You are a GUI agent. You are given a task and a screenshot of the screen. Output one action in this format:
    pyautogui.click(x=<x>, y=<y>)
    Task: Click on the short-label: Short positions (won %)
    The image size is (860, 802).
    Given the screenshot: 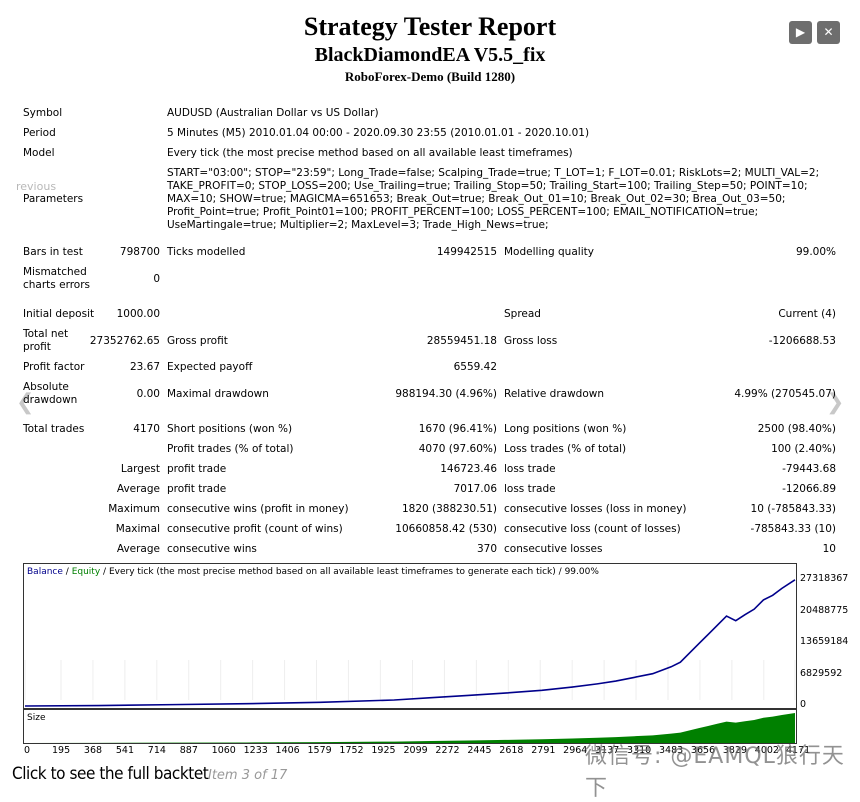 What is the action you would take?
    pyautogui.click(x=230, y=429)
    